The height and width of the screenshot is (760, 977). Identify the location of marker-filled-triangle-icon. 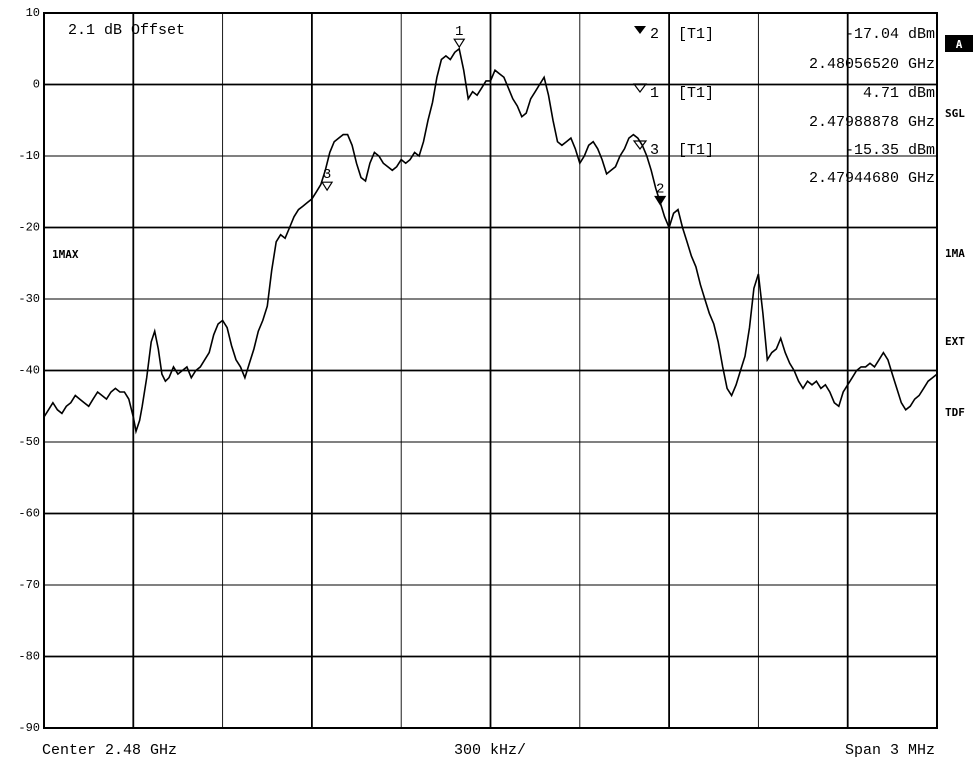
(640, 30).